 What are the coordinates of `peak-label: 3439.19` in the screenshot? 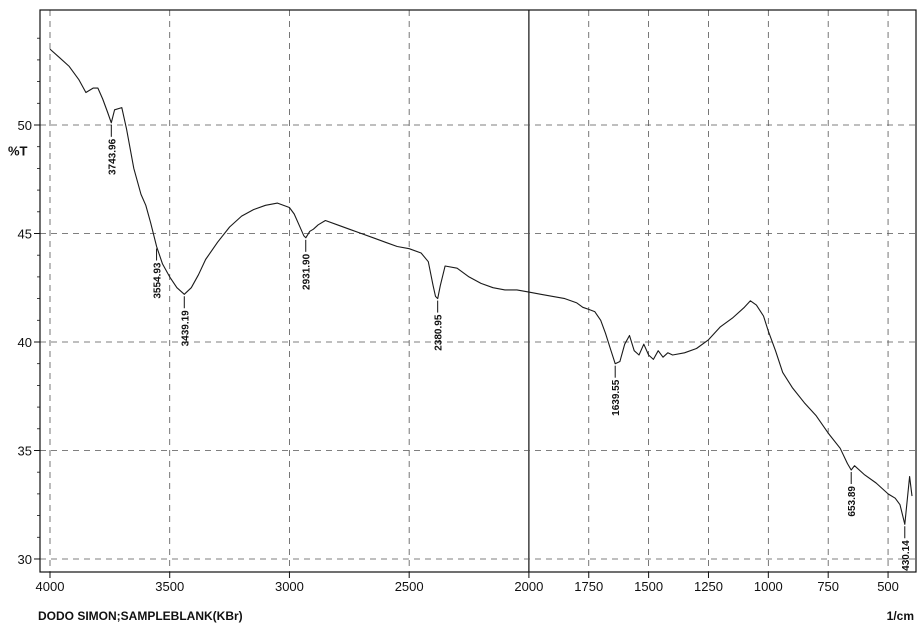 It's located at (185, 328).